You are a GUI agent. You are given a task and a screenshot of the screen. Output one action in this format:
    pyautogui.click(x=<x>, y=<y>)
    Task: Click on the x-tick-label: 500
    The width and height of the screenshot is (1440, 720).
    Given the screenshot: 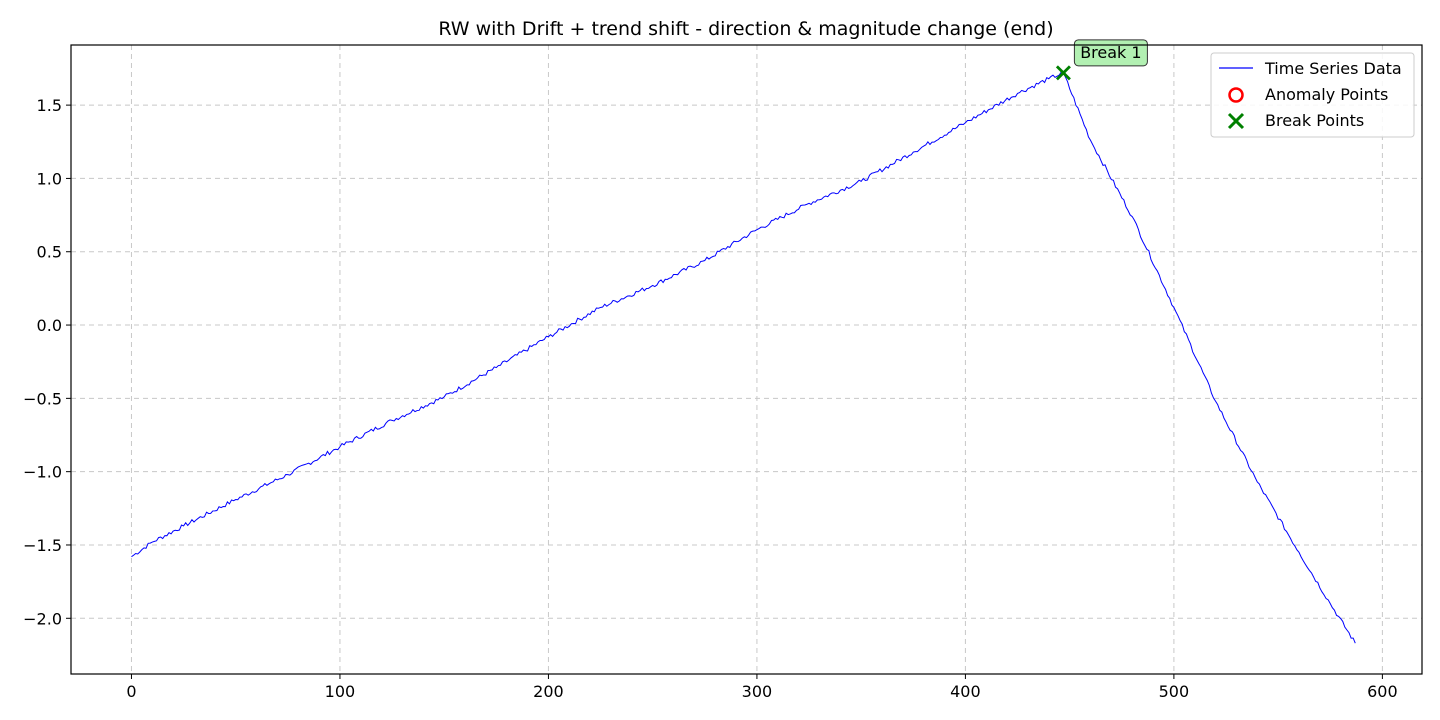 What is the action you would take?
    pyautogui.click(x=1174, y=691)
    